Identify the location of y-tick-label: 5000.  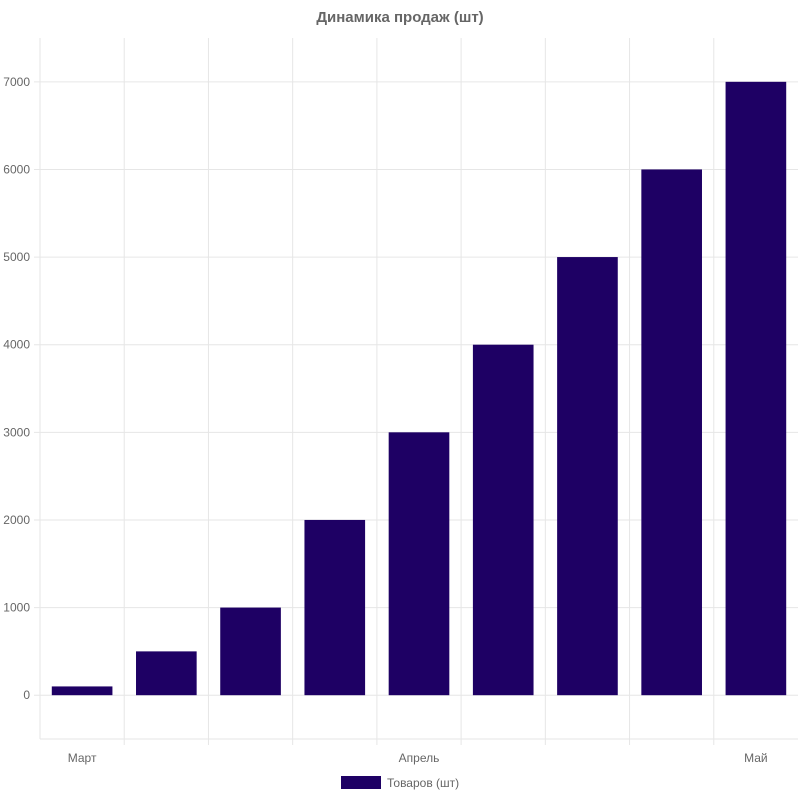
(16, 257).